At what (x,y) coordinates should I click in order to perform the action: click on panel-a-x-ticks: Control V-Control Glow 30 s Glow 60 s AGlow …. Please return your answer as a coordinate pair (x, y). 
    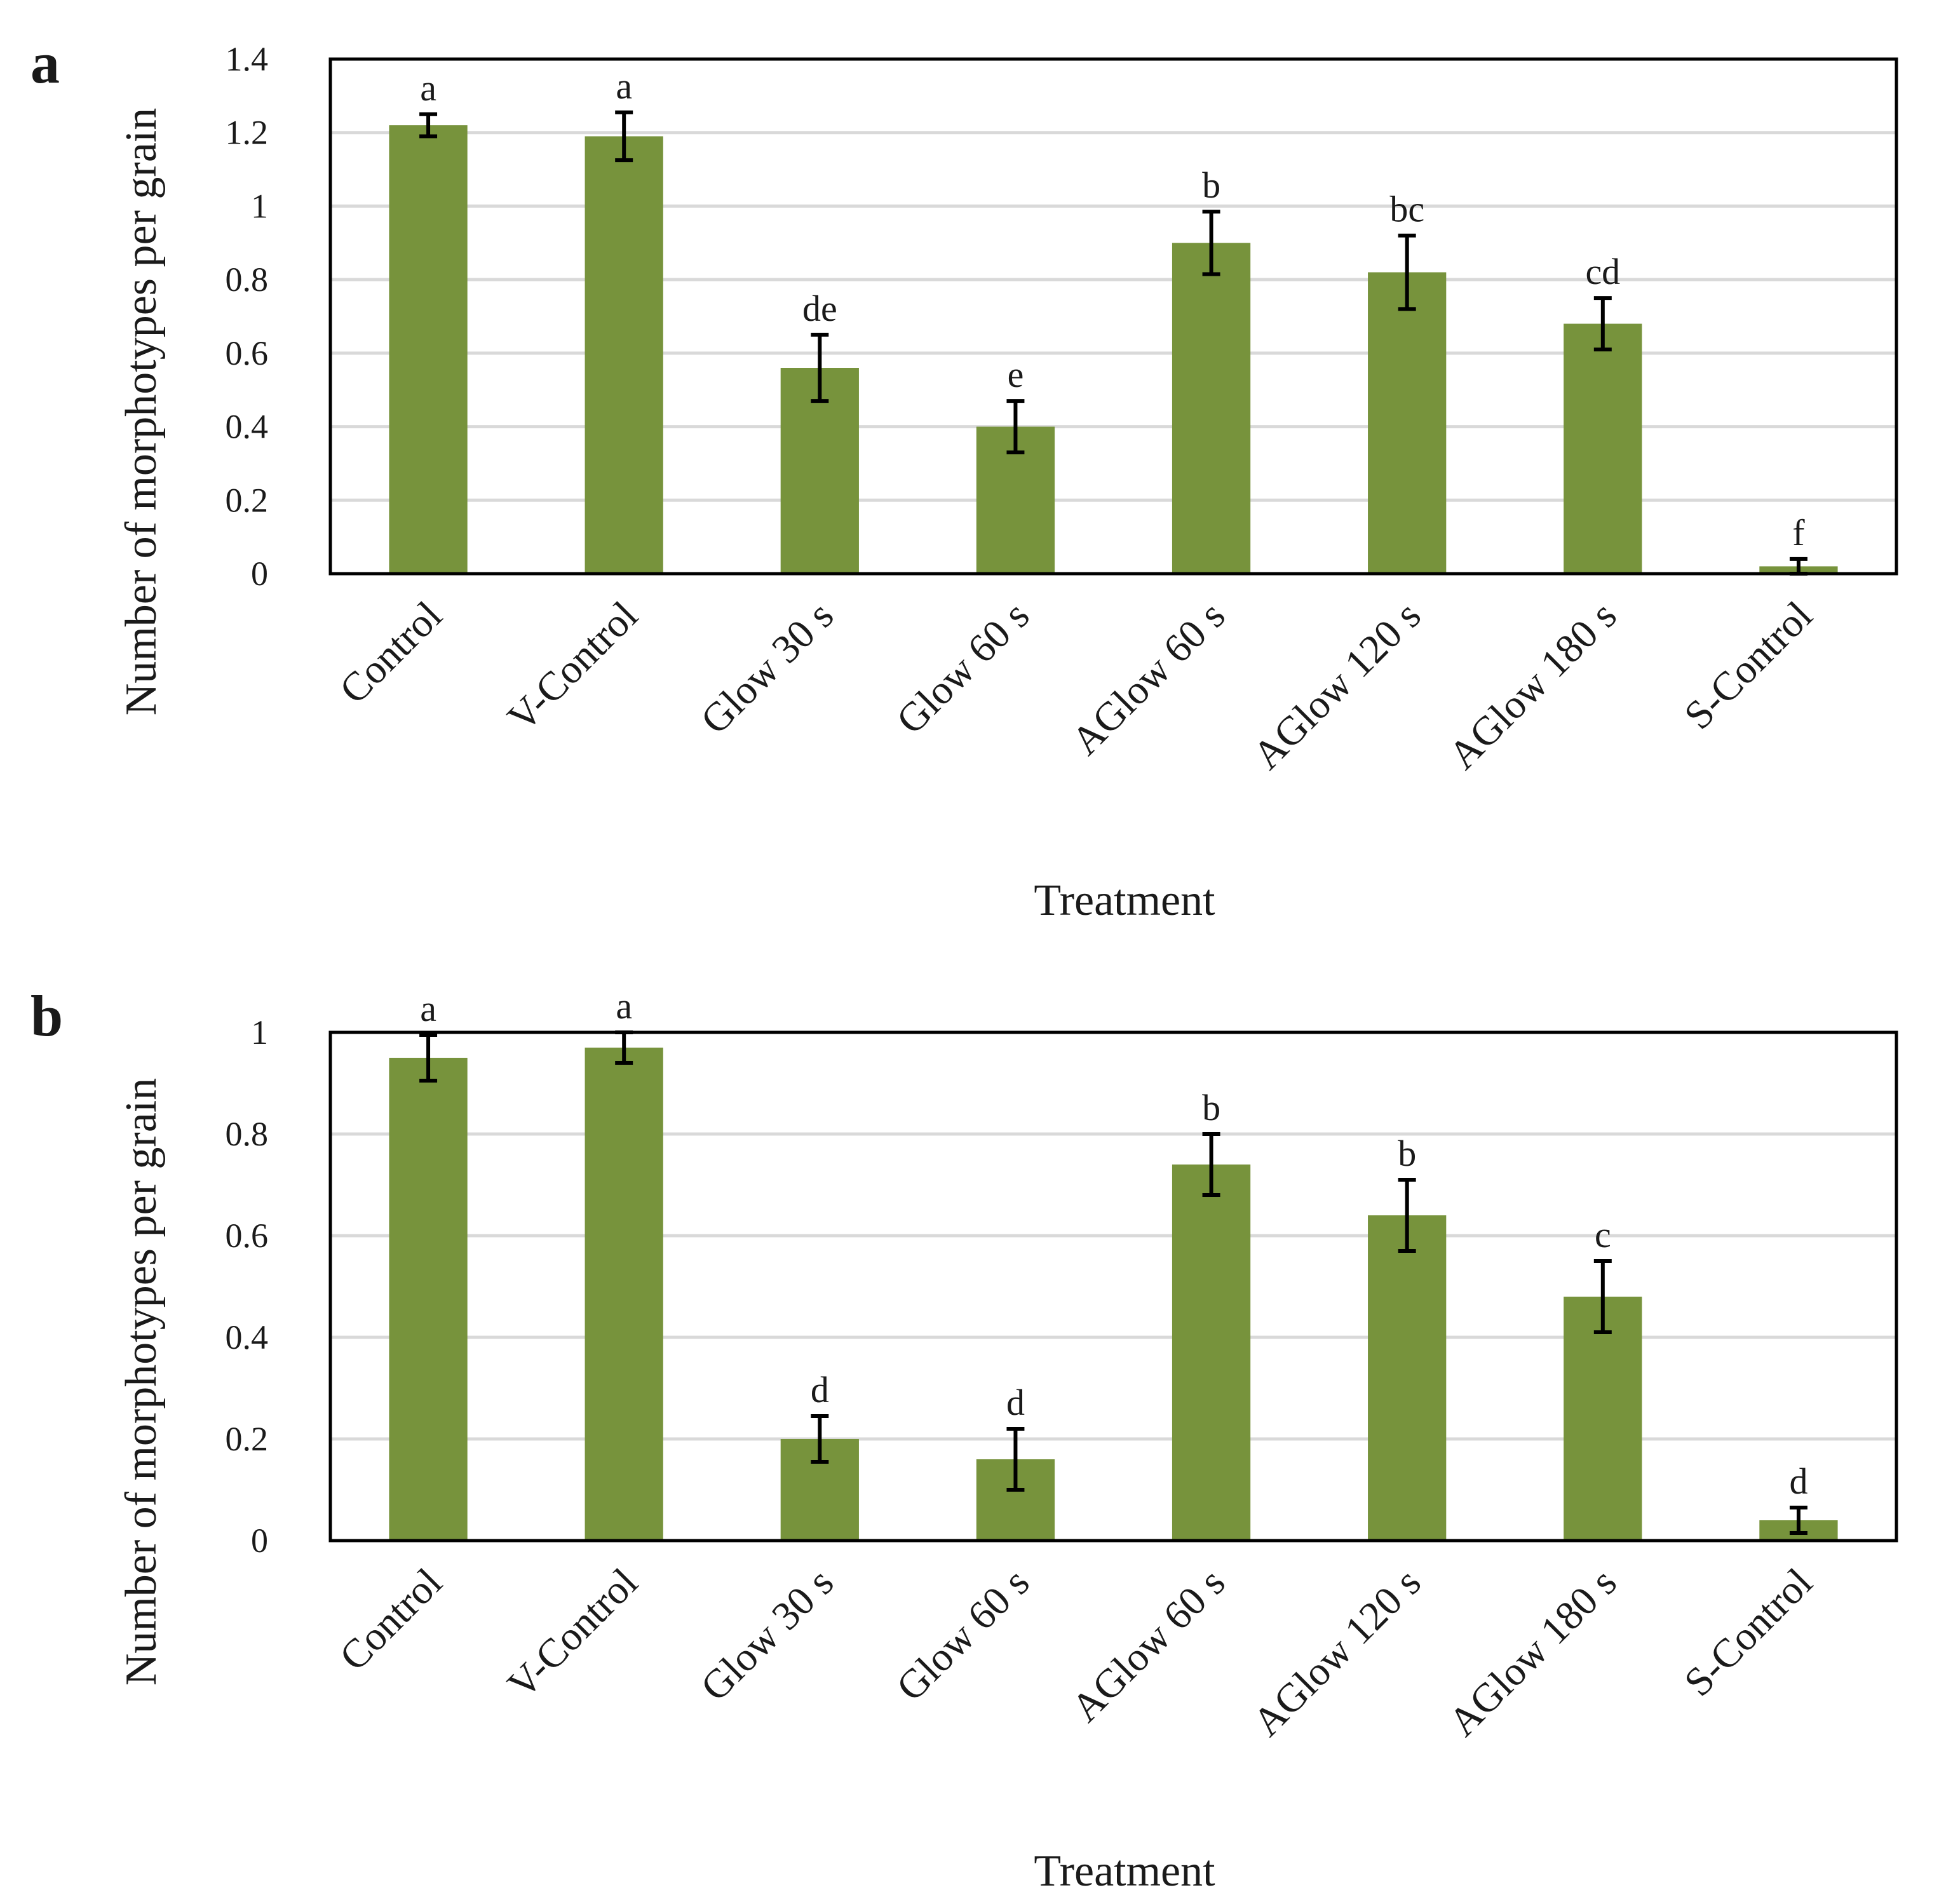
    Looking at the image, I should click on (1075, 685).